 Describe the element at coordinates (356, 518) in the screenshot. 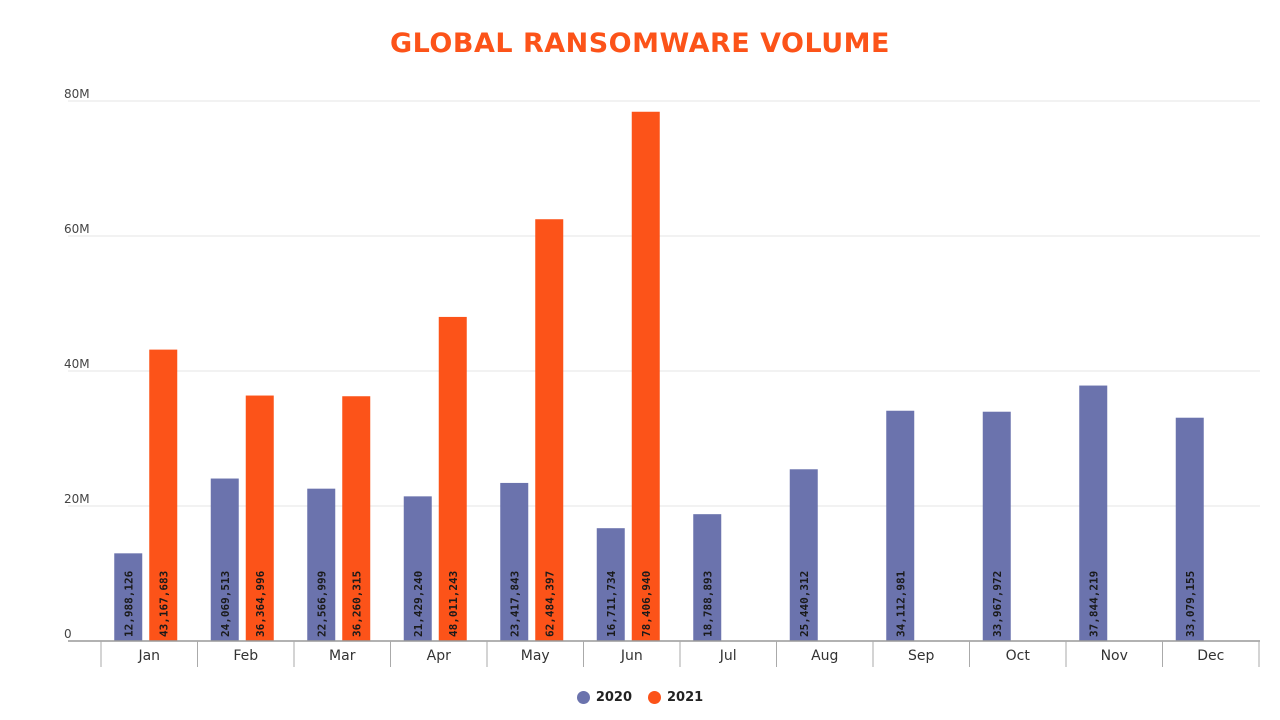

I see `bar-2021-mar` at that location.